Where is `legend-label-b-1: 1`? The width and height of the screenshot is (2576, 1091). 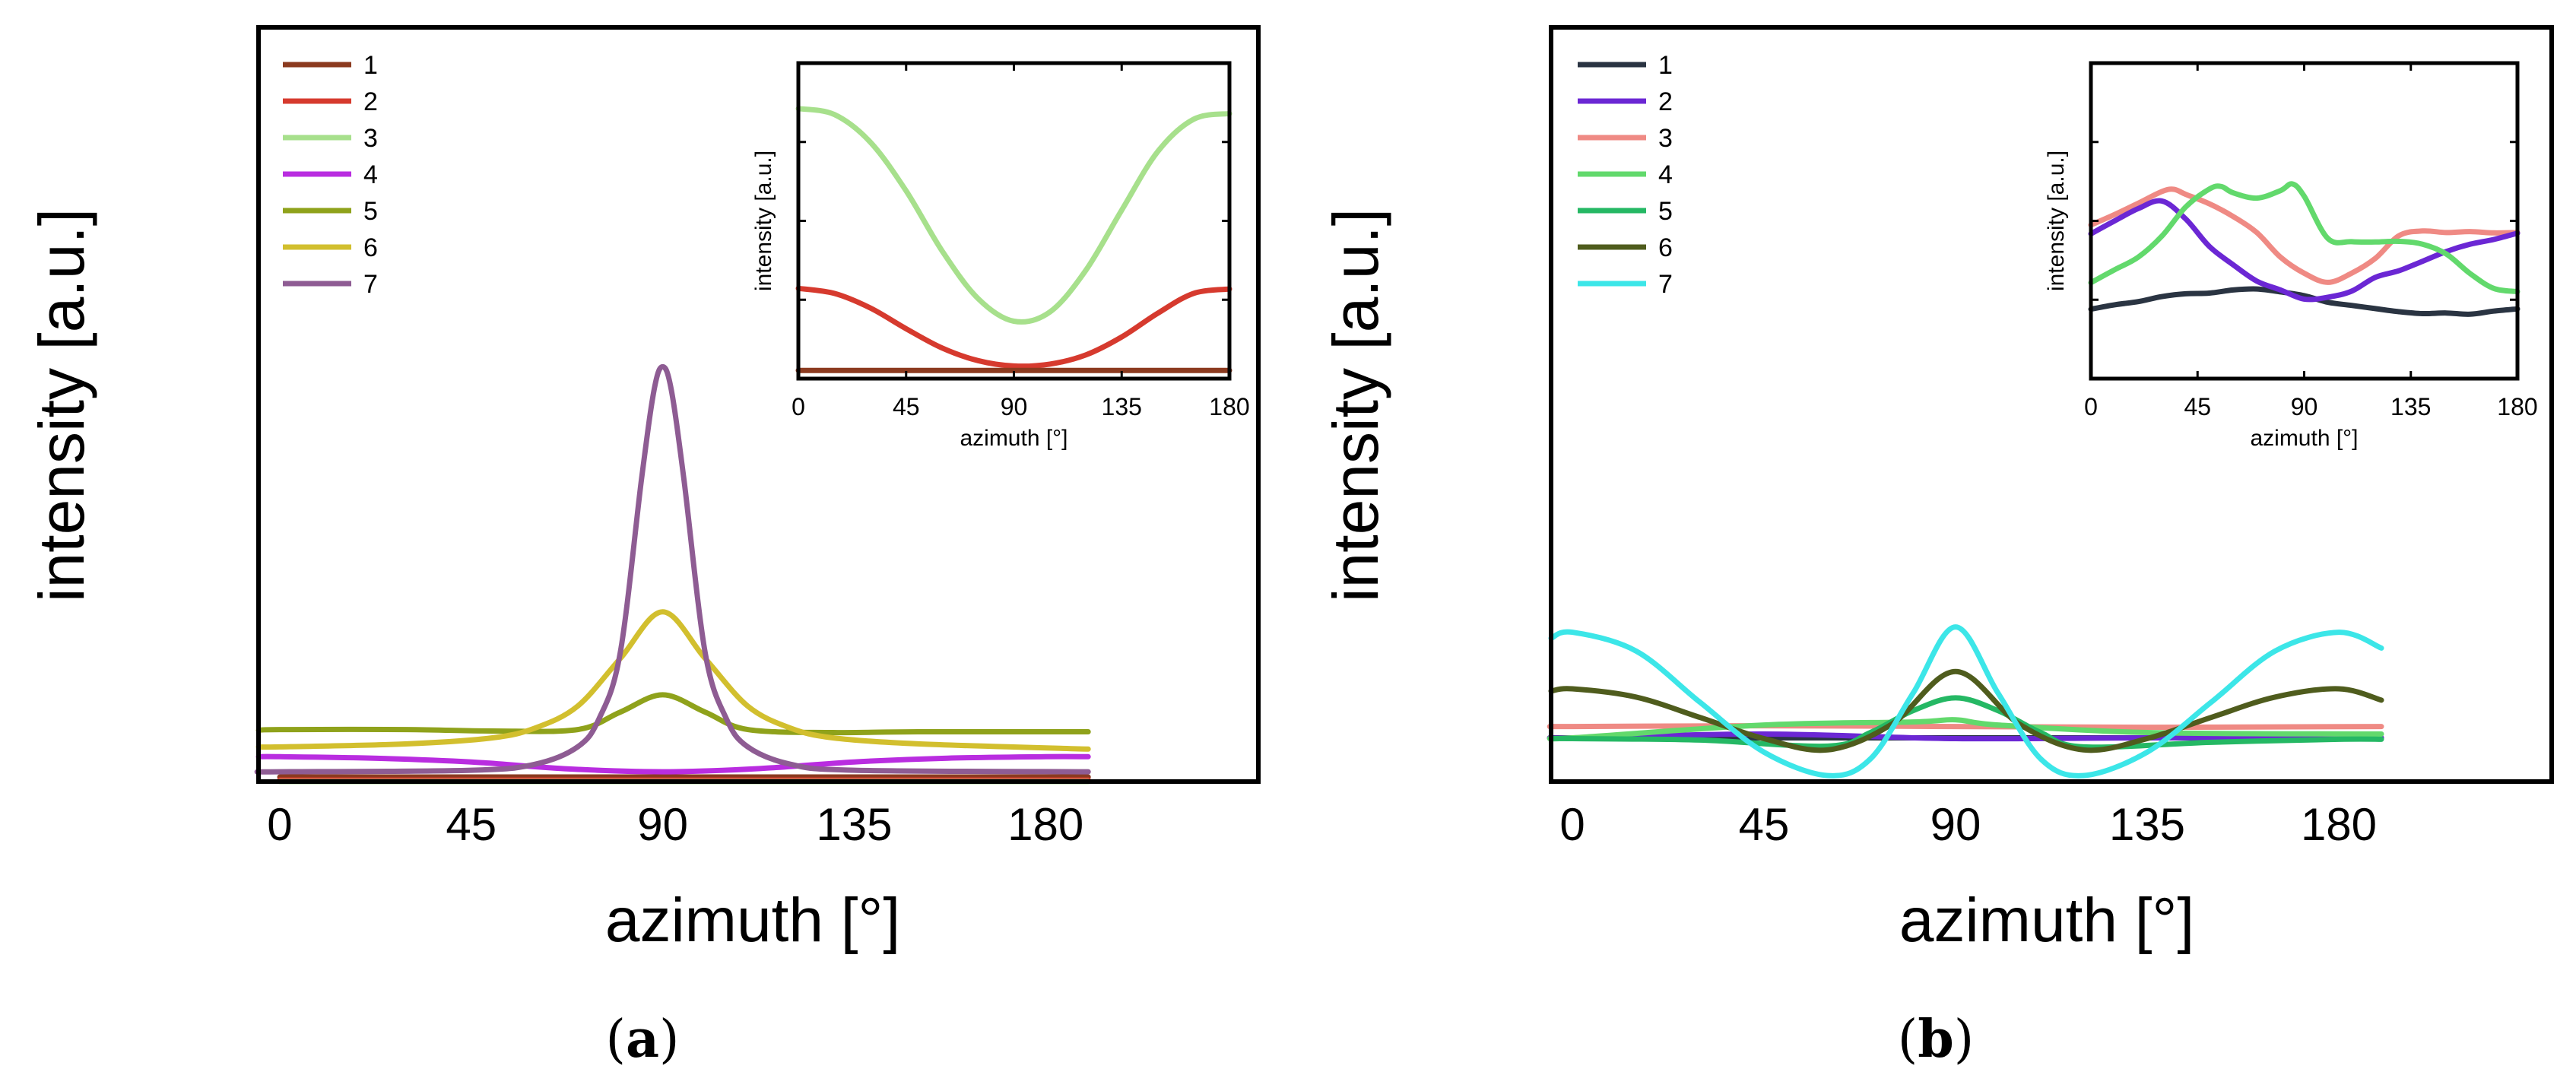
legend-label-b-1: 1 is located at coordinates (1666, 66).